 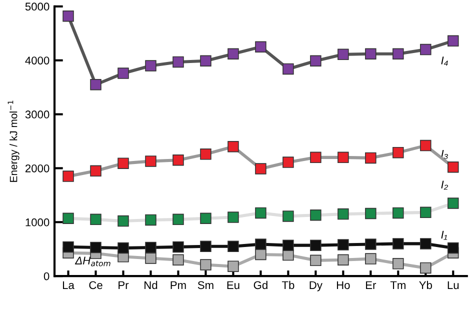 What do you see at coordinates (178, 285) in the screenshot?
I see `x-tick-label: Pm` at bounding box center [178, 285].